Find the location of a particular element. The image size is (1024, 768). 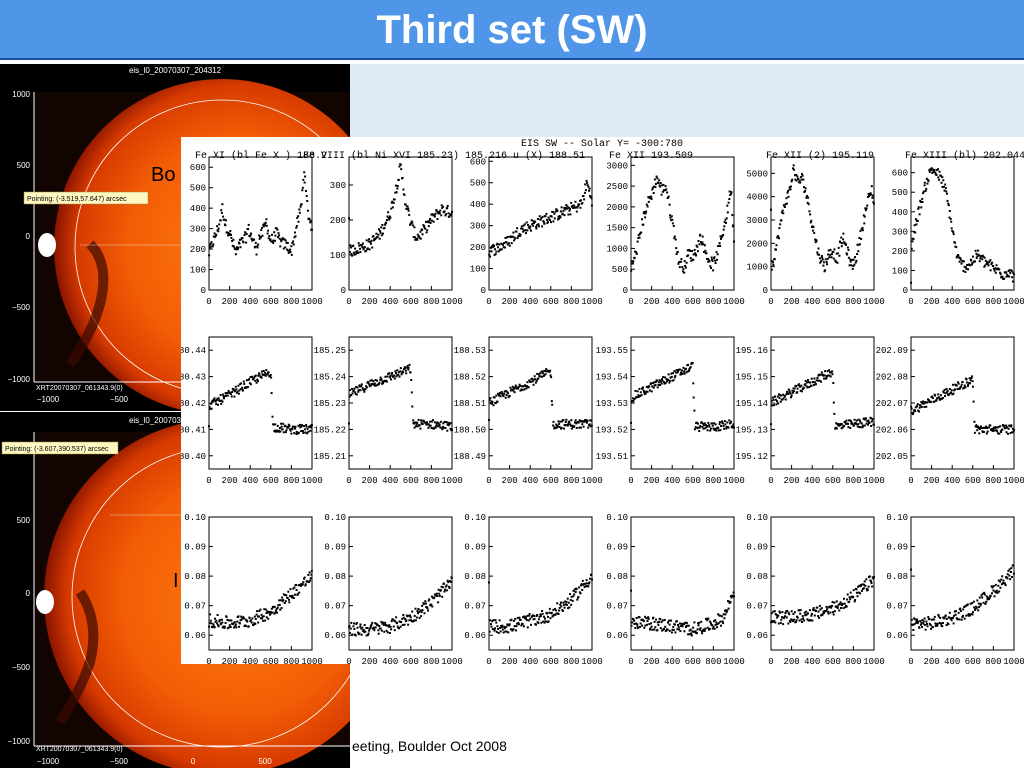

image-name-top: eis_l0_20070307_204312 is located at coordinates (175, 70).